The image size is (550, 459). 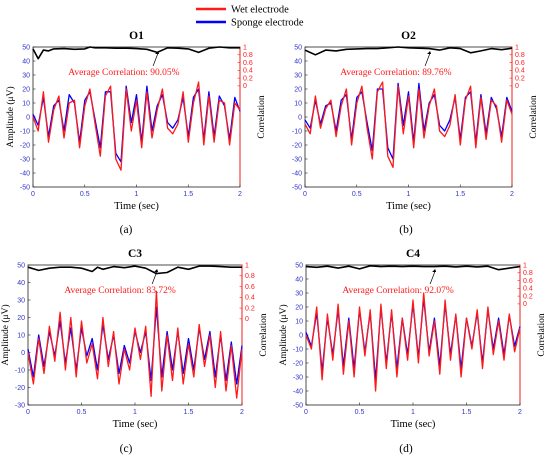 I want to click on y2-tick-label: 0.2, so click(x=528, y=296).